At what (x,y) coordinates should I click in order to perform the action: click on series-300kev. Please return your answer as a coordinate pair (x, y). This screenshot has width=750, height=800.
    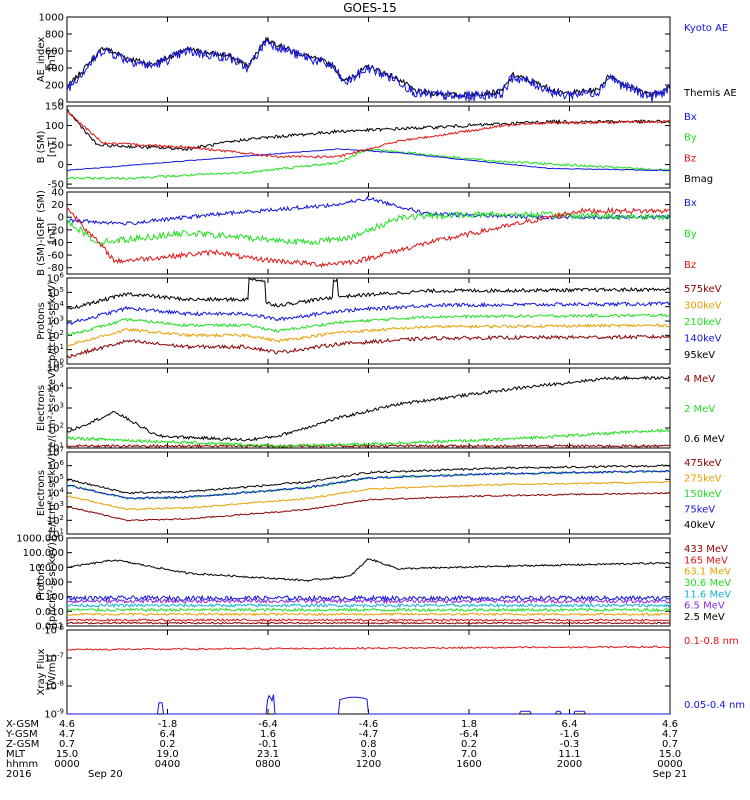
    Looking at the image, I should click on (368, 335).